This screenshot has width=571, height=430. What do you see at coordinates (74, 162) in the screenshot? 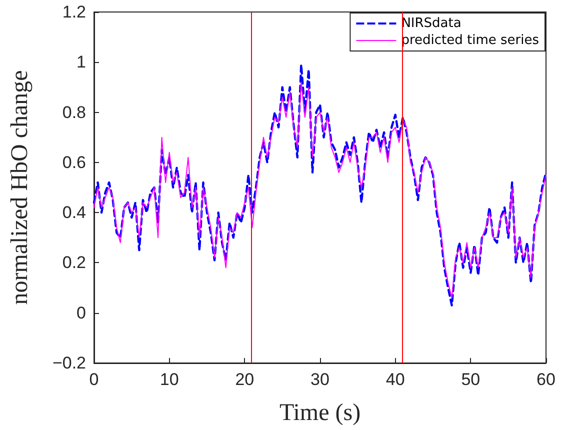
I see `y-tick-label: 0.6` at bounding box center [74, 162].